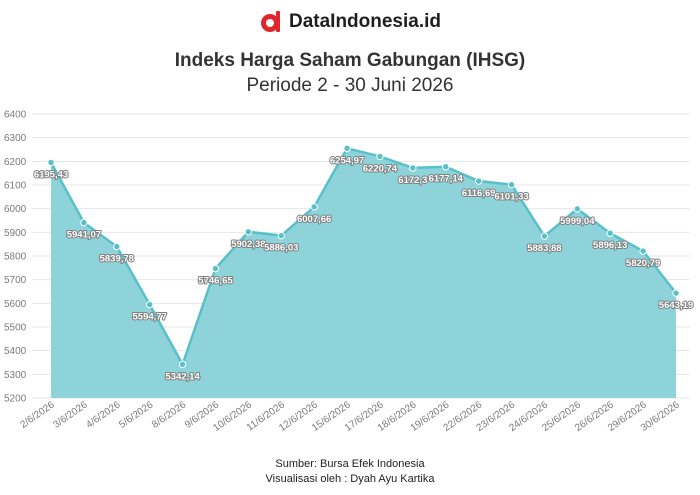  I want to click on y-tick-label: 6100, so click(15, 186).